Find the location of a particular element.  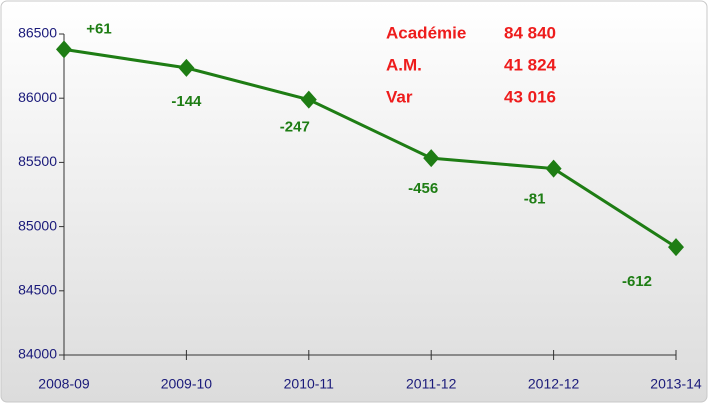

x-tick-label: 2009-10 is located at coordinates (187, 384).